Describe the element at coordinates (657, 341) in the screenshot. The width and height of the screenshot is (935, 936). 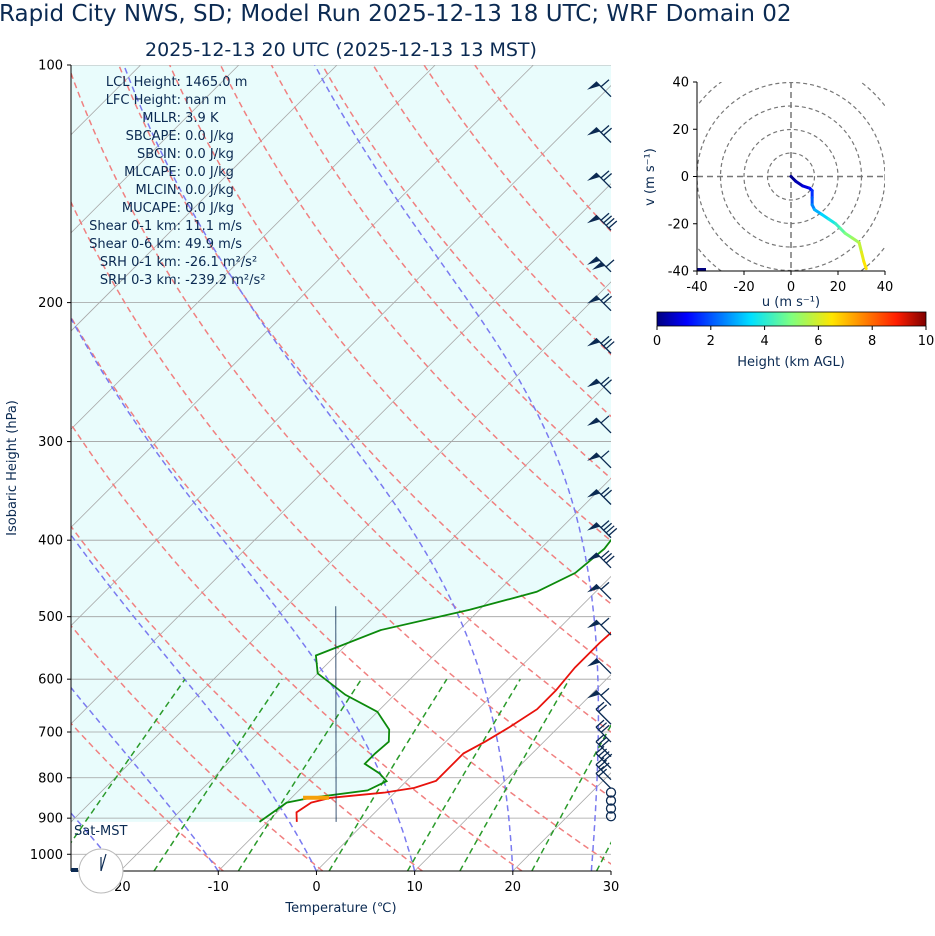
I see `colorbar-tick-label: 0` at that location.